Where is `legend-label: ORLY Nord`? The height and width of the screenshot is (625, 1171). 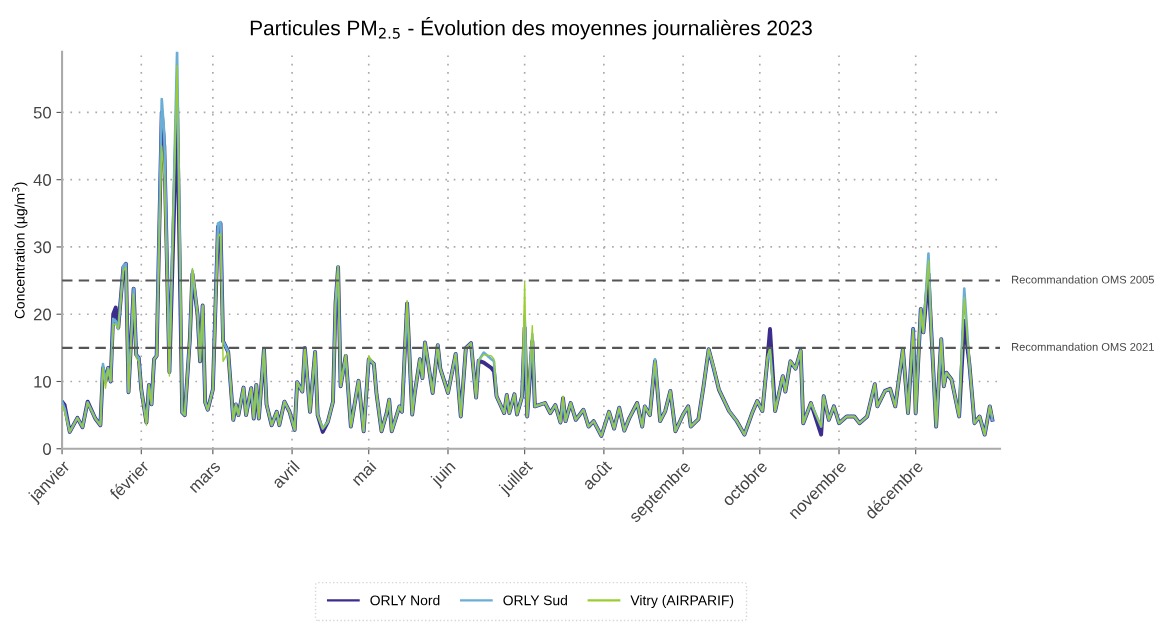 legend-label: ORLY Nord is located at coordinates (405, 600).